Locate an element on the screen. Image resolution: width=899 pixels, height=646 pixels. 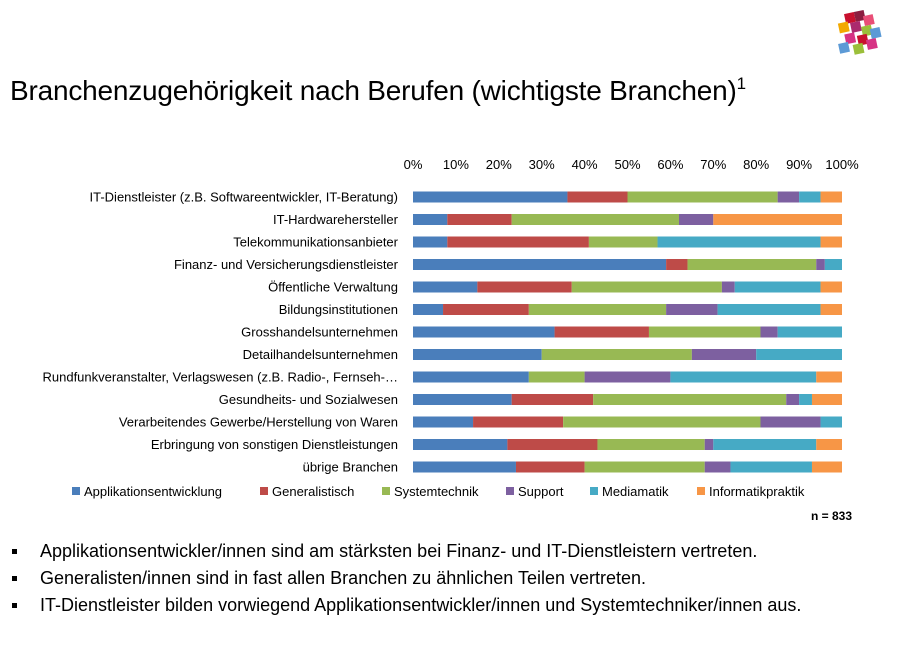
category-label: übrige Branchen is located at coordinates (350, 467).